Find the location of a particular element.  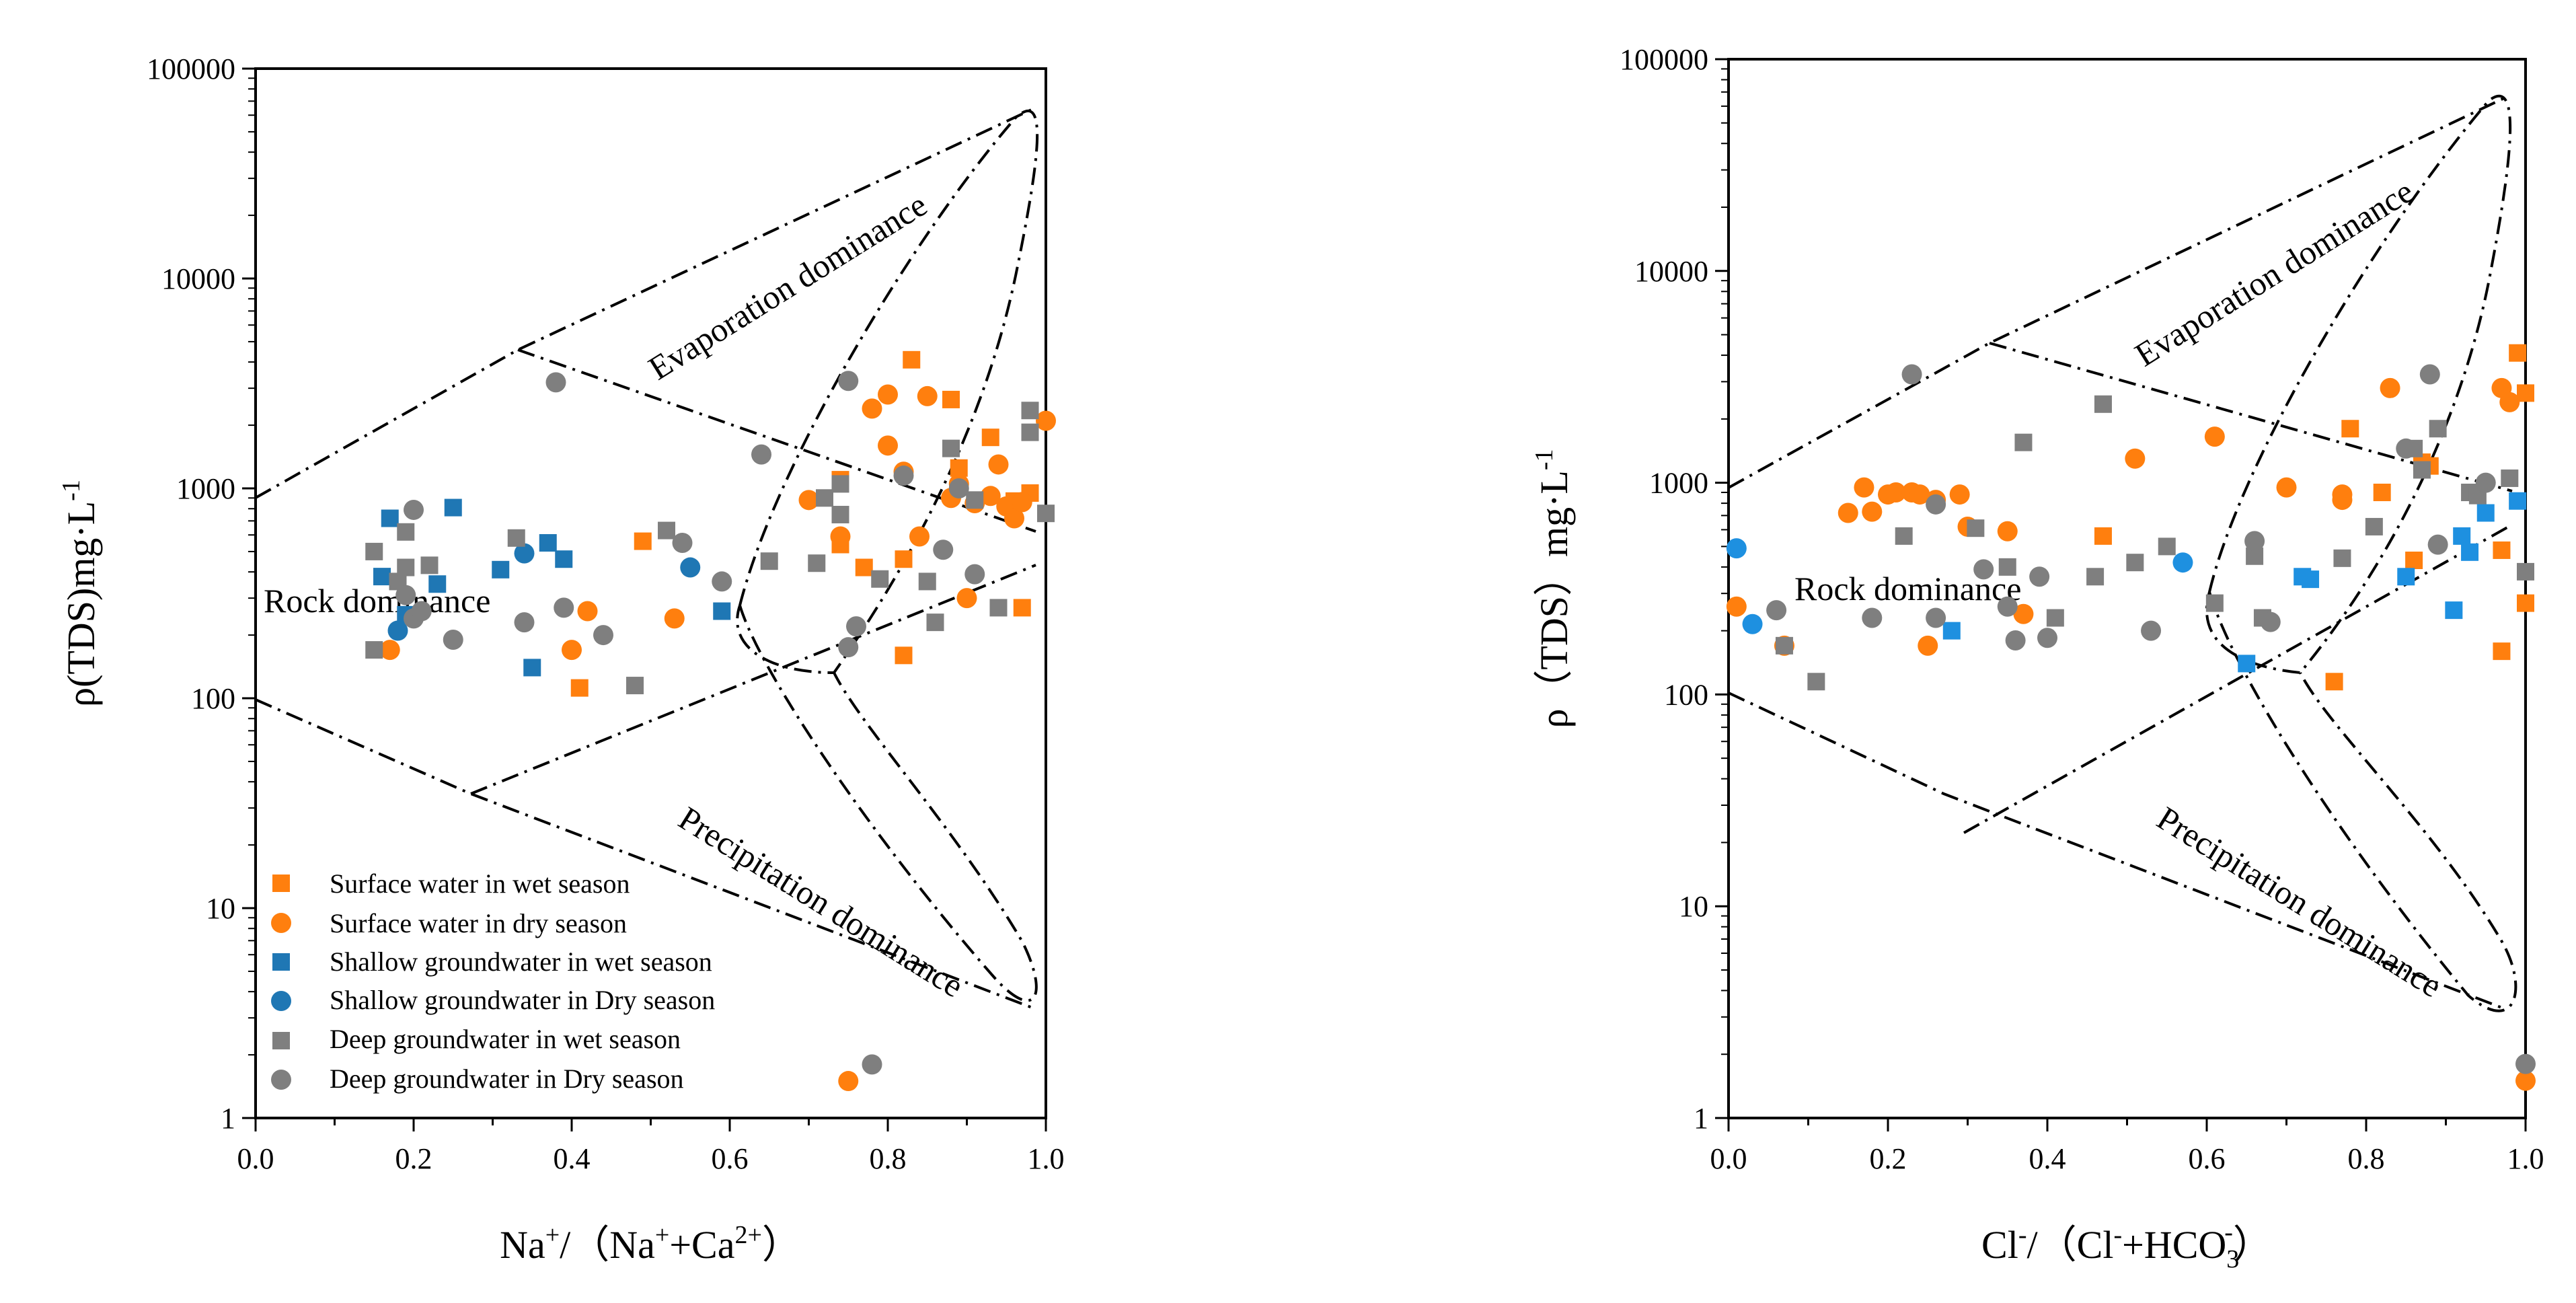

legend-label-deep-wet: Deep groundwater in wet season is located at coordinates (505, 1039).